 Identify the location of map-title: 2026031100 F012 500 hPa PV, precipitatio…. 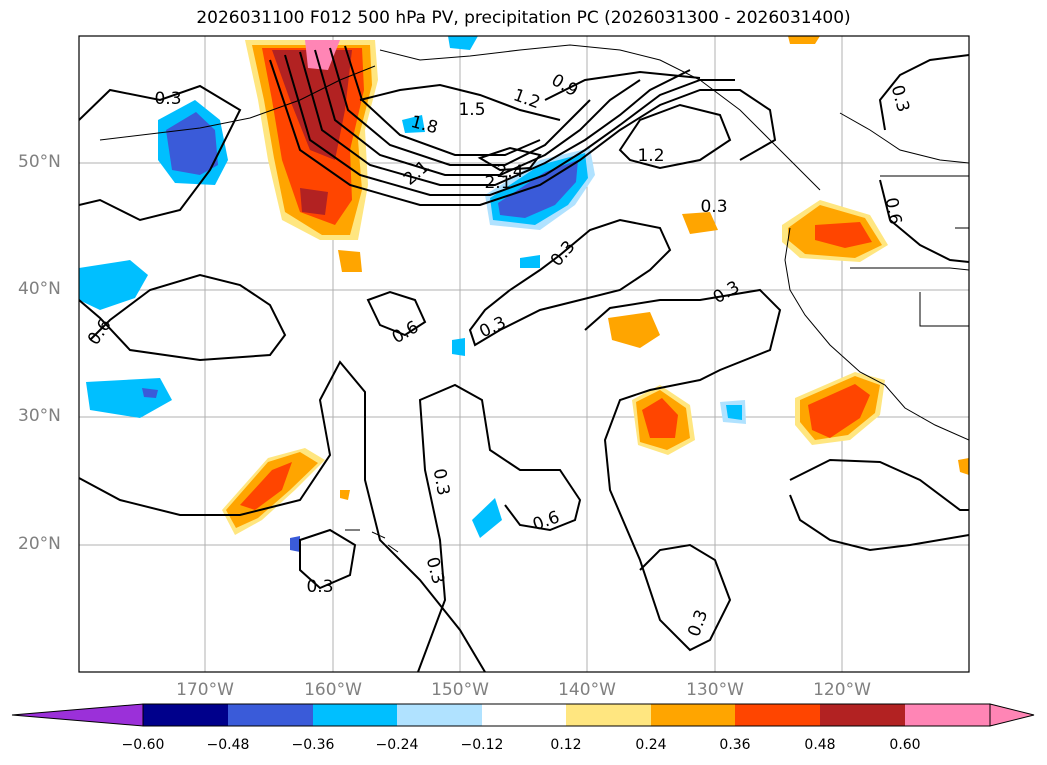
(523, 18).